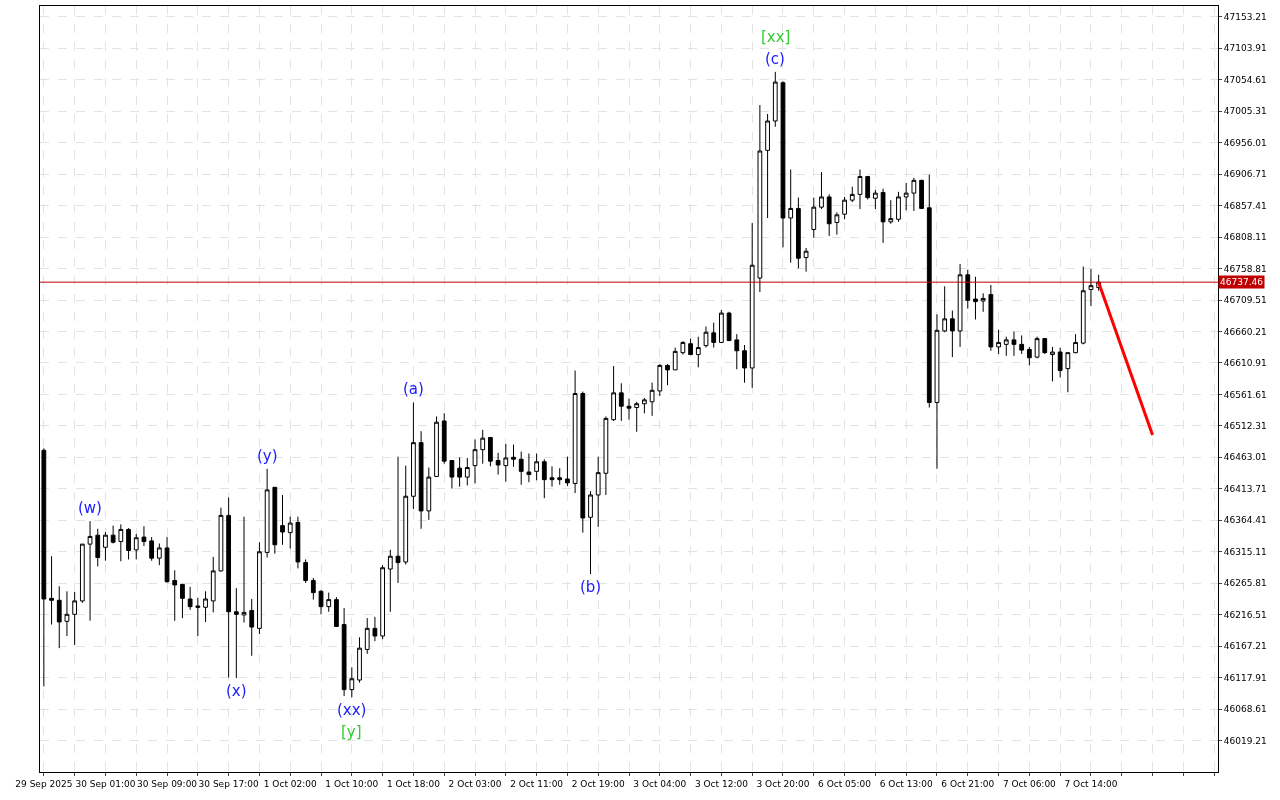 The height and width of the screenshot is (800, 1280). Describe the element at coordinates (44, 783) in the screenshot. I see `x-tick-label: 29 Sep 2025` at that location.